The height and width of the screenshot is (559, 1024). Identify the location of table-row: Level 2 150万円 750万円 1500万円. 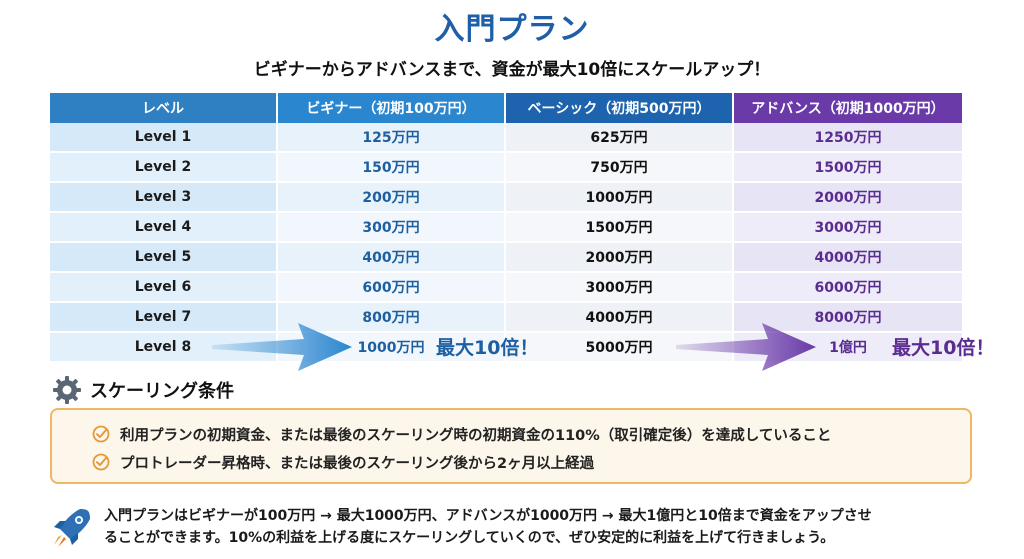
(506, 168).